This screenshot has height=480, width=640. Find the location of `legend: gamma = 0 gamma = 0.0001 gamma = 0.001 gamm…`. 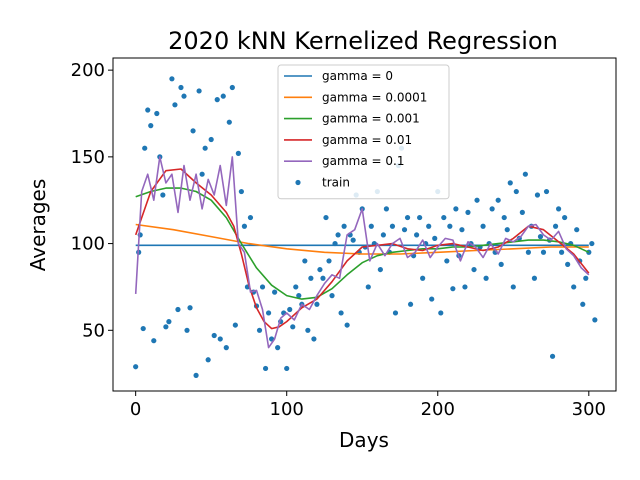

legend: gamma = 0 gamma = 0.0001 gamma = 0.001 gamm… is located at coordinates (363, 132).